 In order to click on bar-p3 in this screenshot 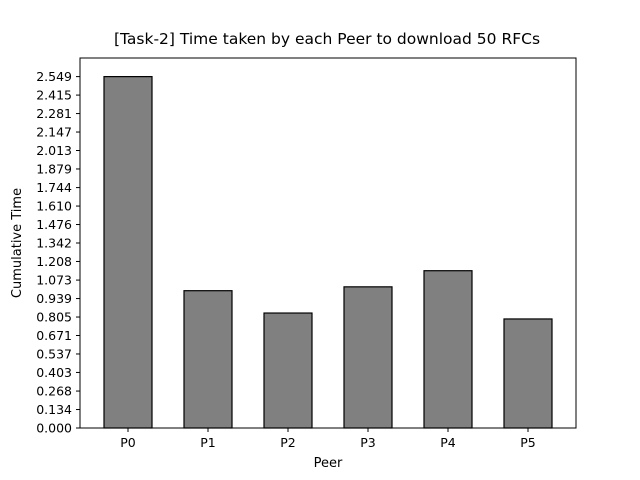, I will do `click(368, 357)`.